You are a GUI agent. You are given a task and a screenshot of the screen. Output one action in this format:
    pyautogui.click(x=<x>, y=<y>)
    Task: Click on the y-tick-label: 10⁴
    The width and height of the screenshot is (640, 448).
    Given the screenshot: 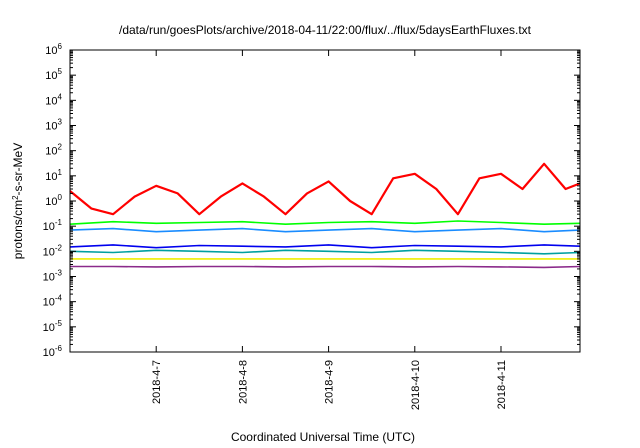 What is the action you would take?
    pyautogui.click(x=53, y=99)
    